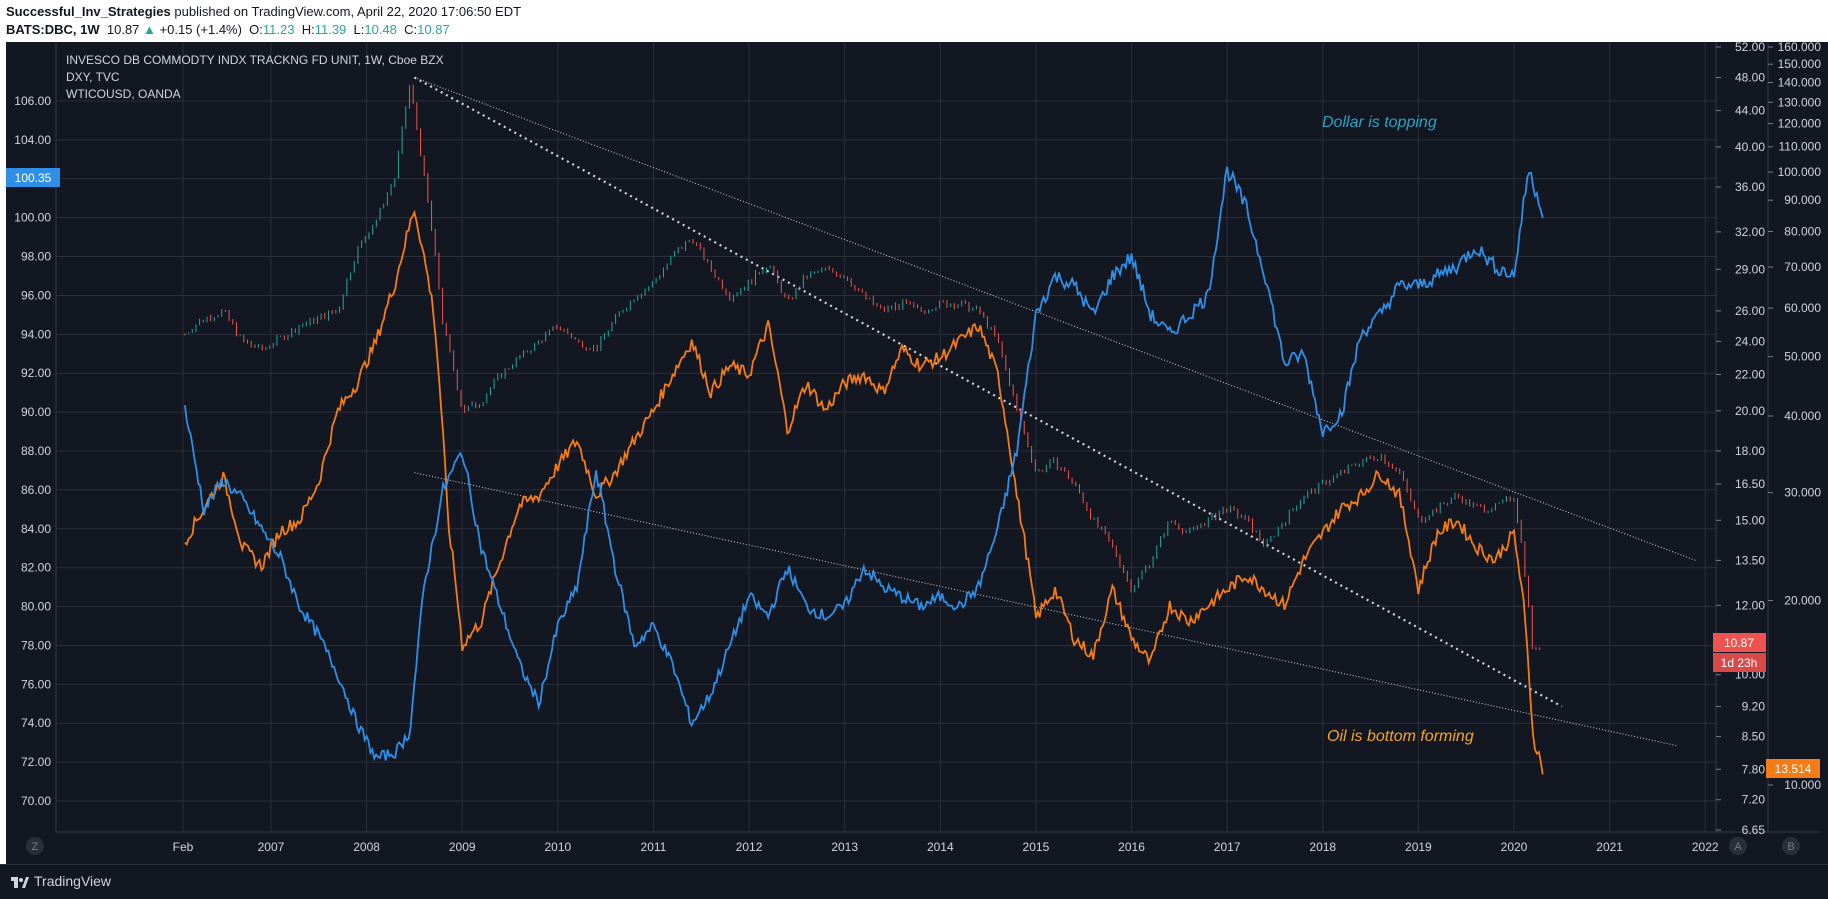 The height and width of the screenshot is (899, 1828). I want to click on tradingview-logo-icon, so click(20, 882).